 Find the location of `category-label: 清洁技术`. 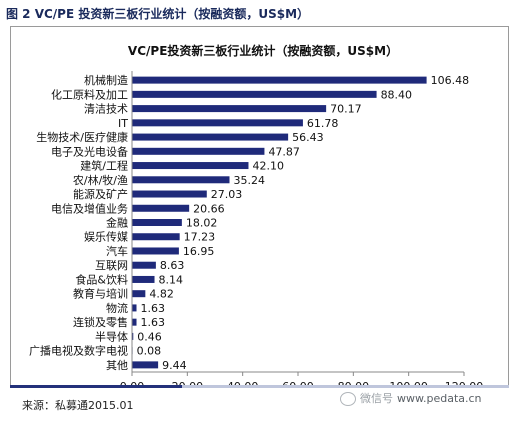

category-label: 清洁技术 is located at coordinates (106, 109).